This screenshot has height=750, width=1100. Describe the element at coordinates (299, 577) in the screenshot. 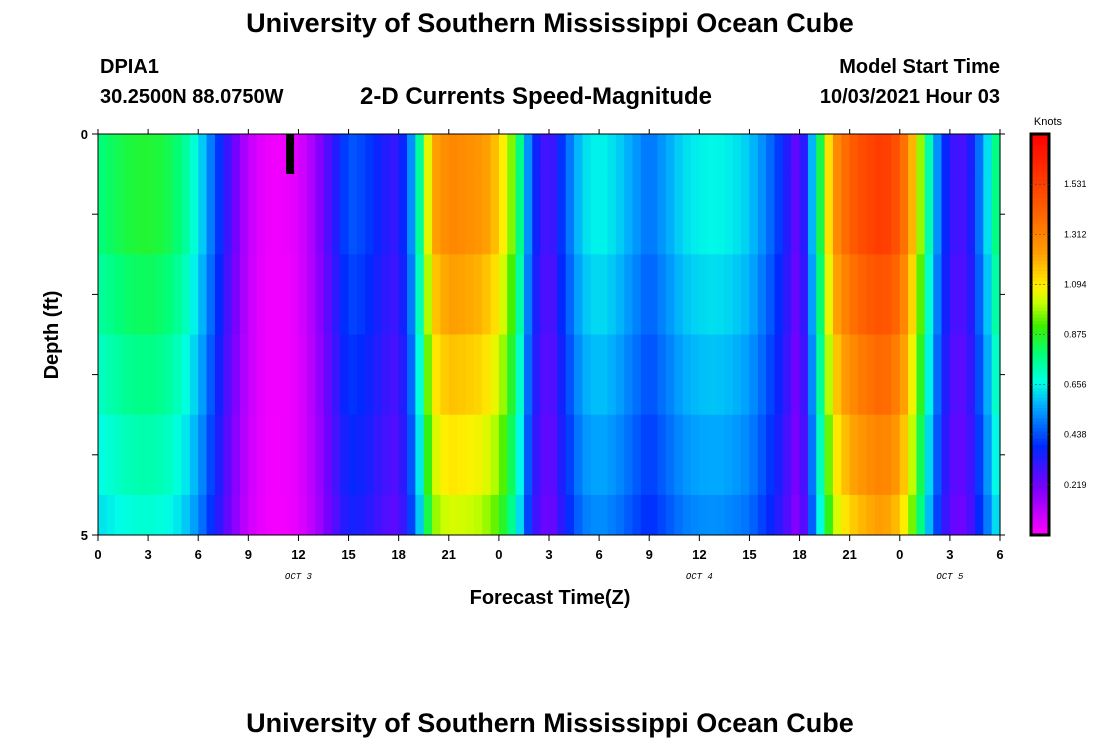

I see `date-label: OCT 3` at that location.